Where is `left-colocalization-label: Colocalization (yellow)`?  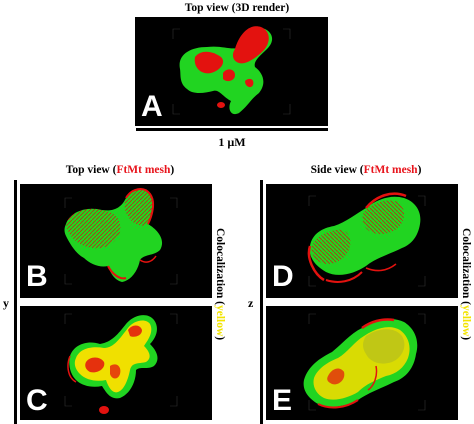 left-colocalization-label: Colocalization (yellow) is located at coordinates (220, 284).